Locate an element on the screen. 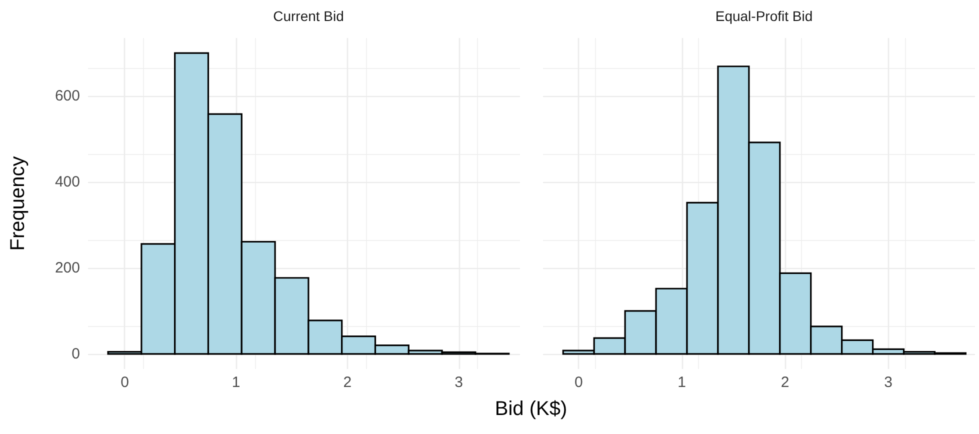 Image resolution: width=979 pixels, height=434 pixels. y-tick-label: 200 is located at coordinates (67, 267).